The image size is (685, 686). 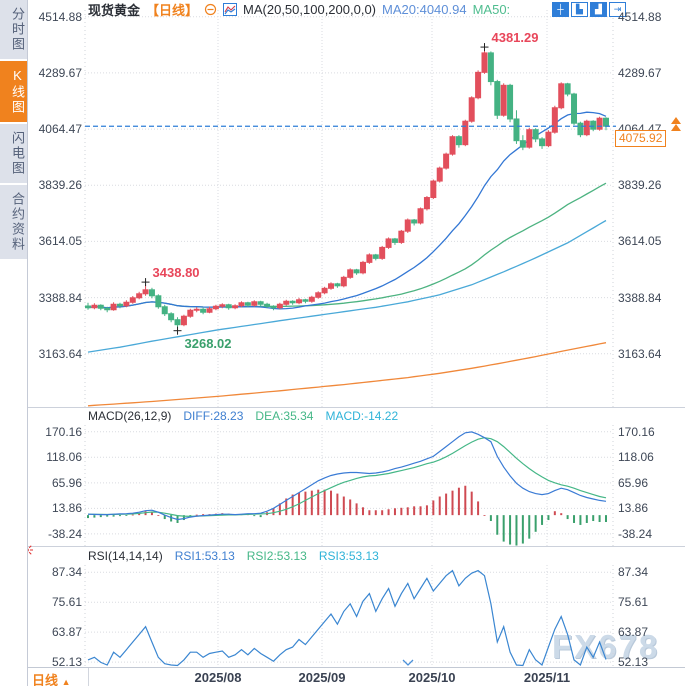 What do you see at coordinates (579, 9) in the screenshot?
I see `zoom-out-icon: ▙` at bounding box center [579, 9].